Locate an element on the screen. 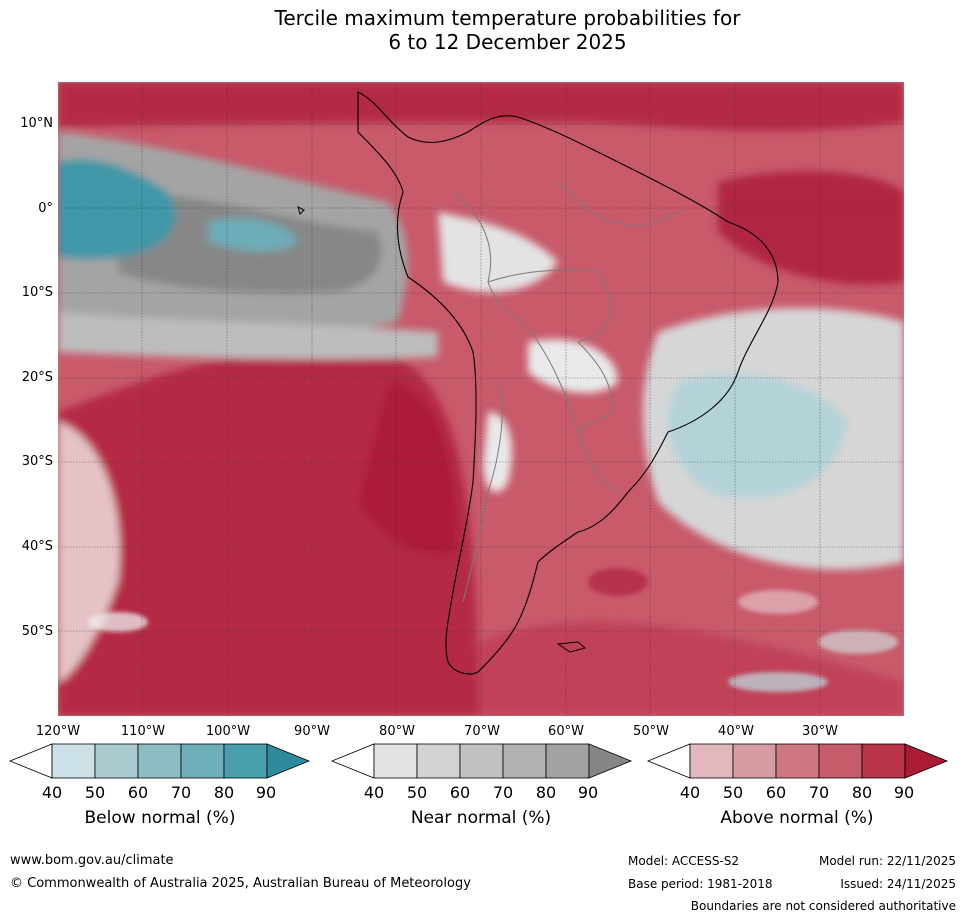  falkland-islands is located at coordinates (571, 647).